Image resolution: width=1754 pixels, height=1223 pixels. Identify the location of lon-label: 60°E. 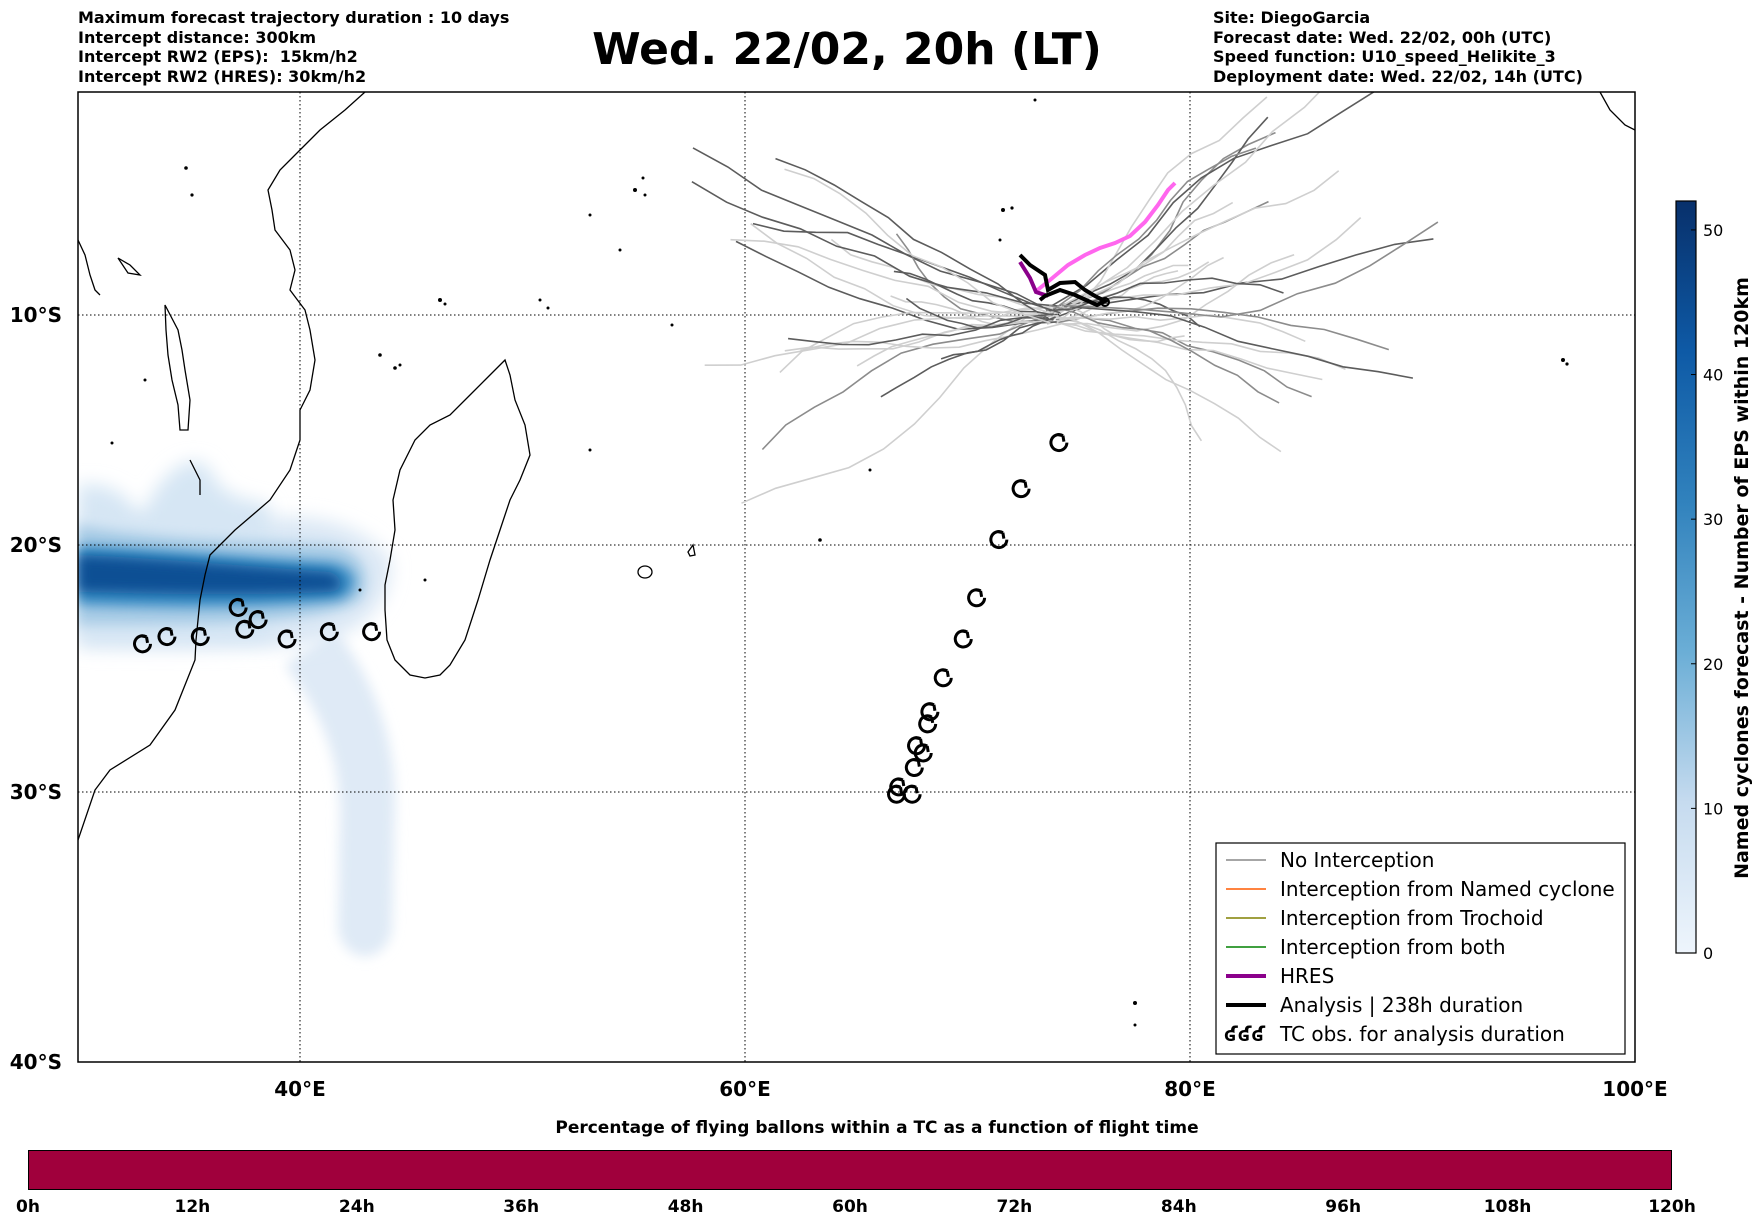
(745, 1089).